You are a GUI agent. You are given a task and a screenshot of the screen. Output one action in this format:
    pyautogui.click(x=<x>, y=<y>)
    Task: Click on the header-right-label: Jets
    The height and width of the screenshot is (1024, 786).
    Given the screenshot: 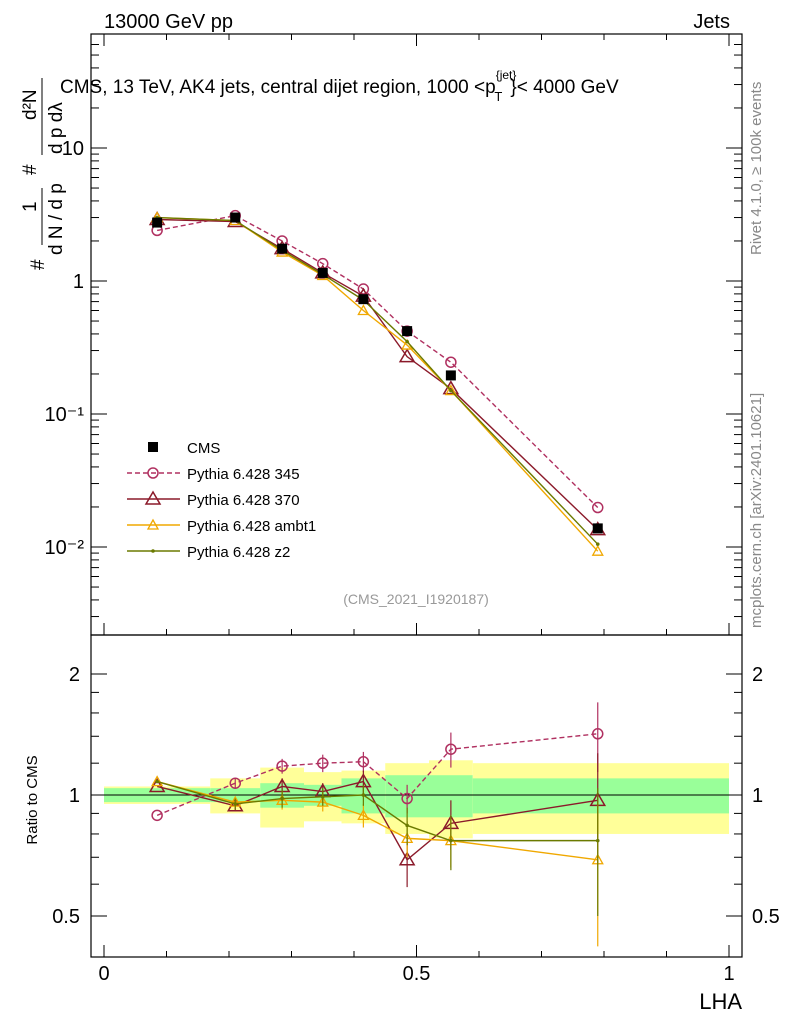 What is the action you would take?
    pyautogui.click(x=711, y=22)
    